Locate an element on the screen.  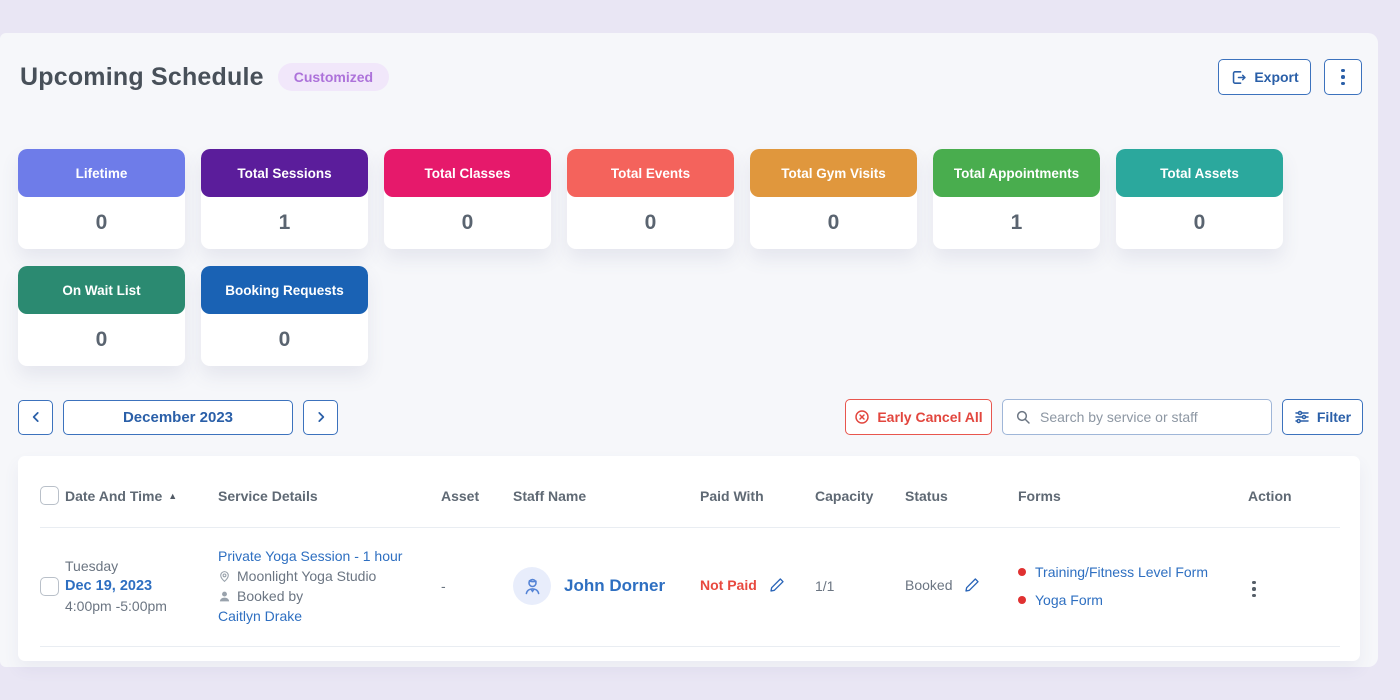
row-divider is located at coordinates (690, 646).